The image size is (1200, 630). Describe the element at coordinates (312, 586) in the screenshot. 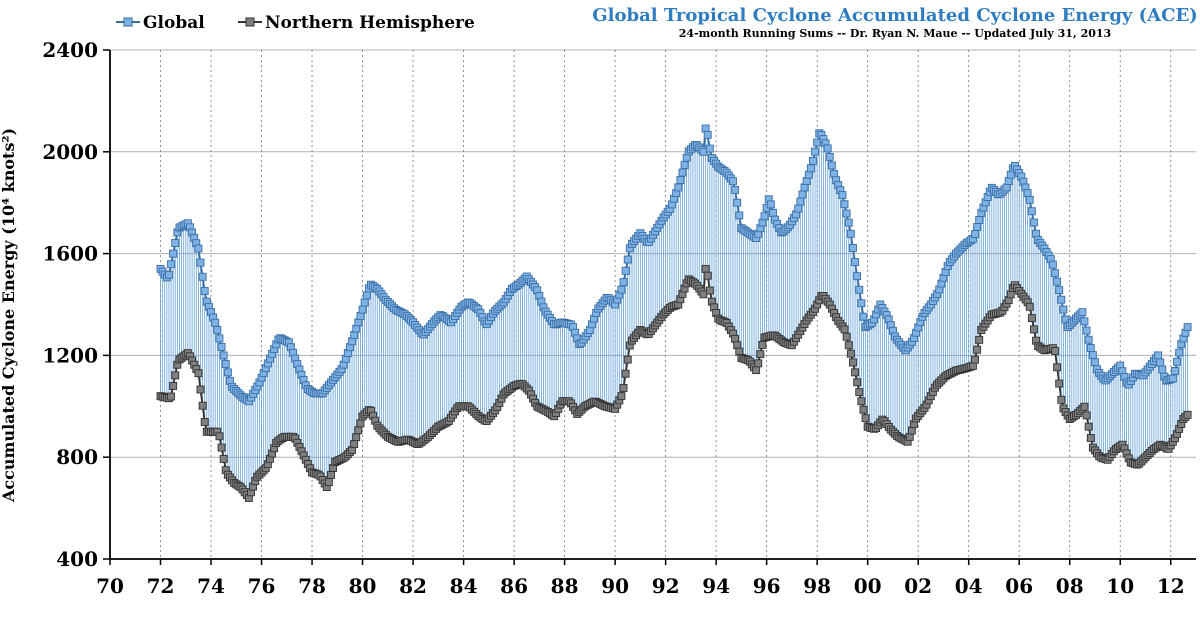

I see `x-tick-label: 78` at that location.